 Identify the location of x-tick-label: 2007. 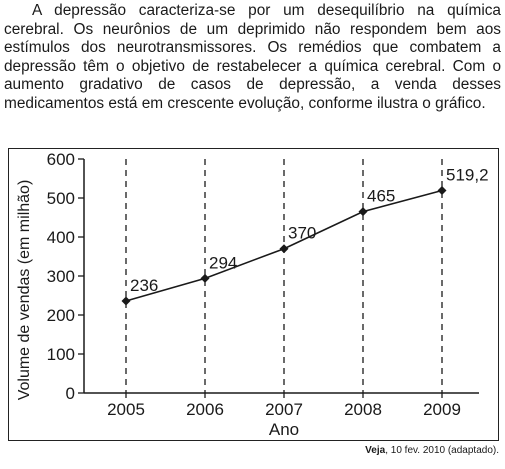
(284, 409).